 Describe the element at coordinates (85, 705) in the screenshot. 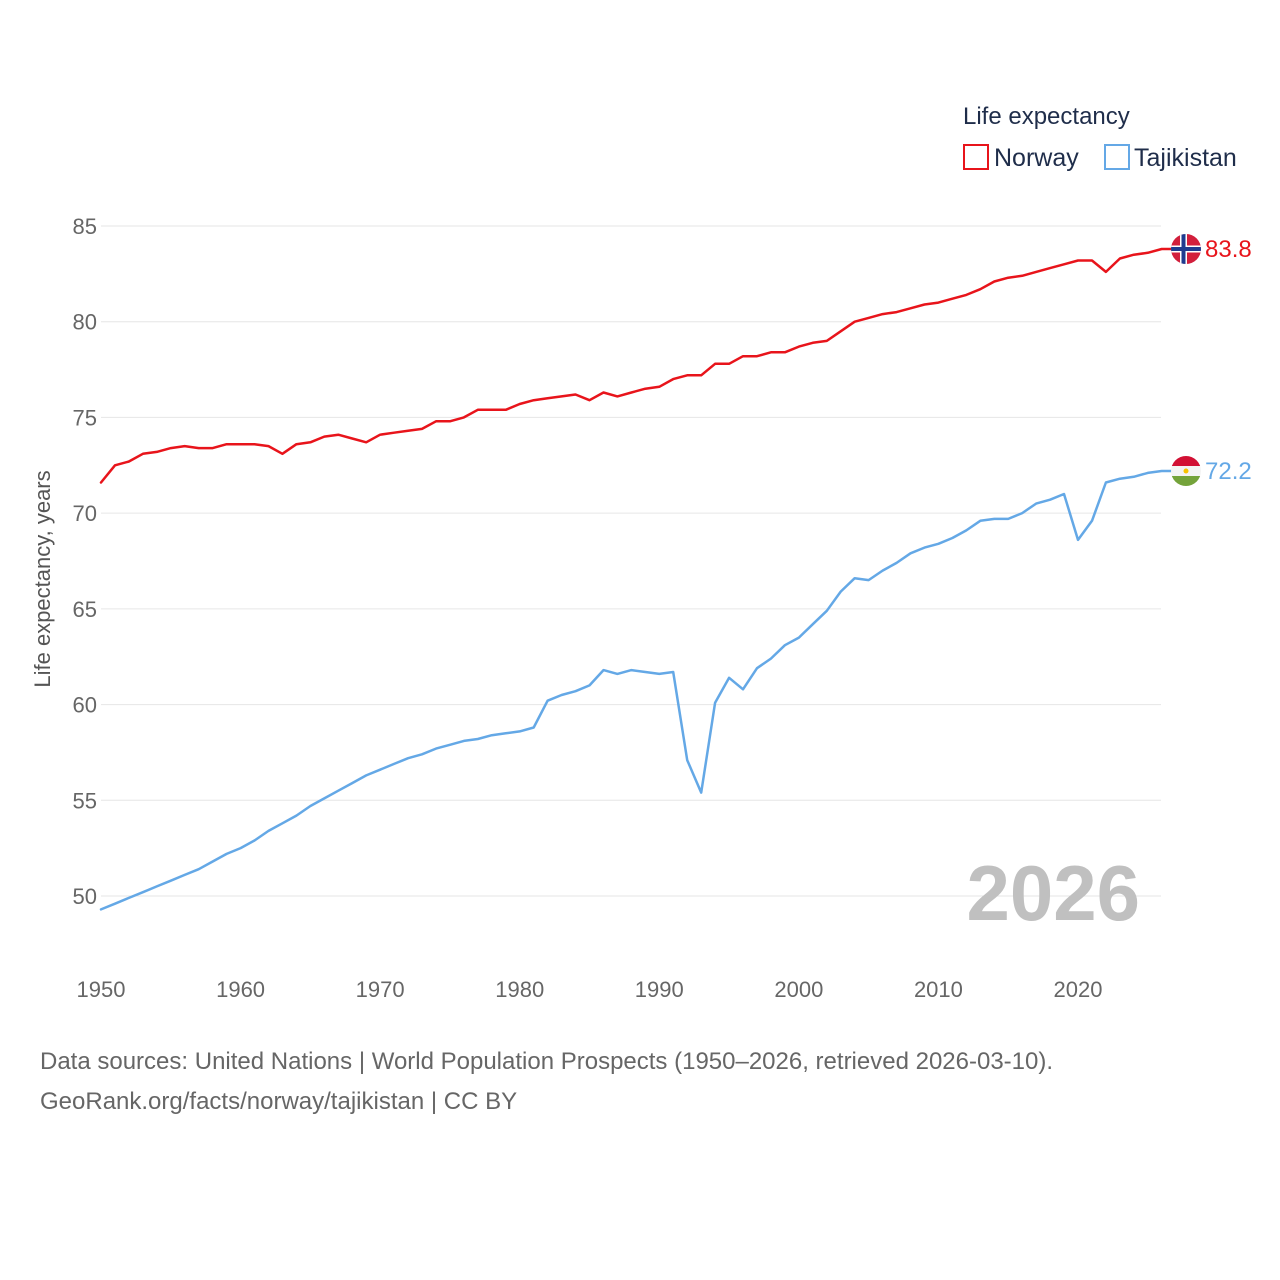

I see `y-tick-label: 60` at that location.